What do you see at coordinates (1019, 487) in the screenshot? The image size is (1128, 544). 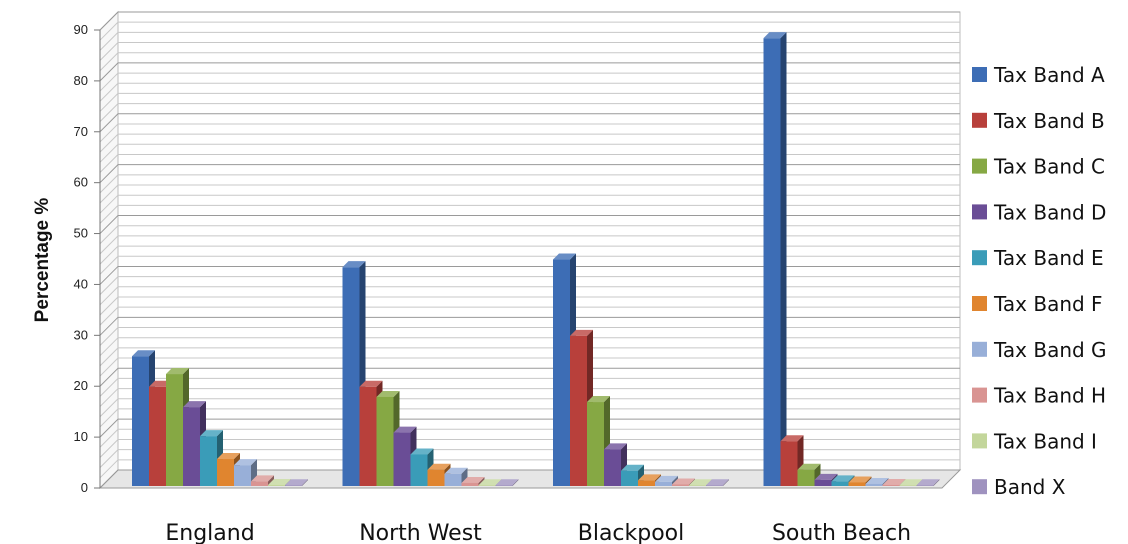 I see `legend-entry: Band X` at bounding box center [1019, 487].